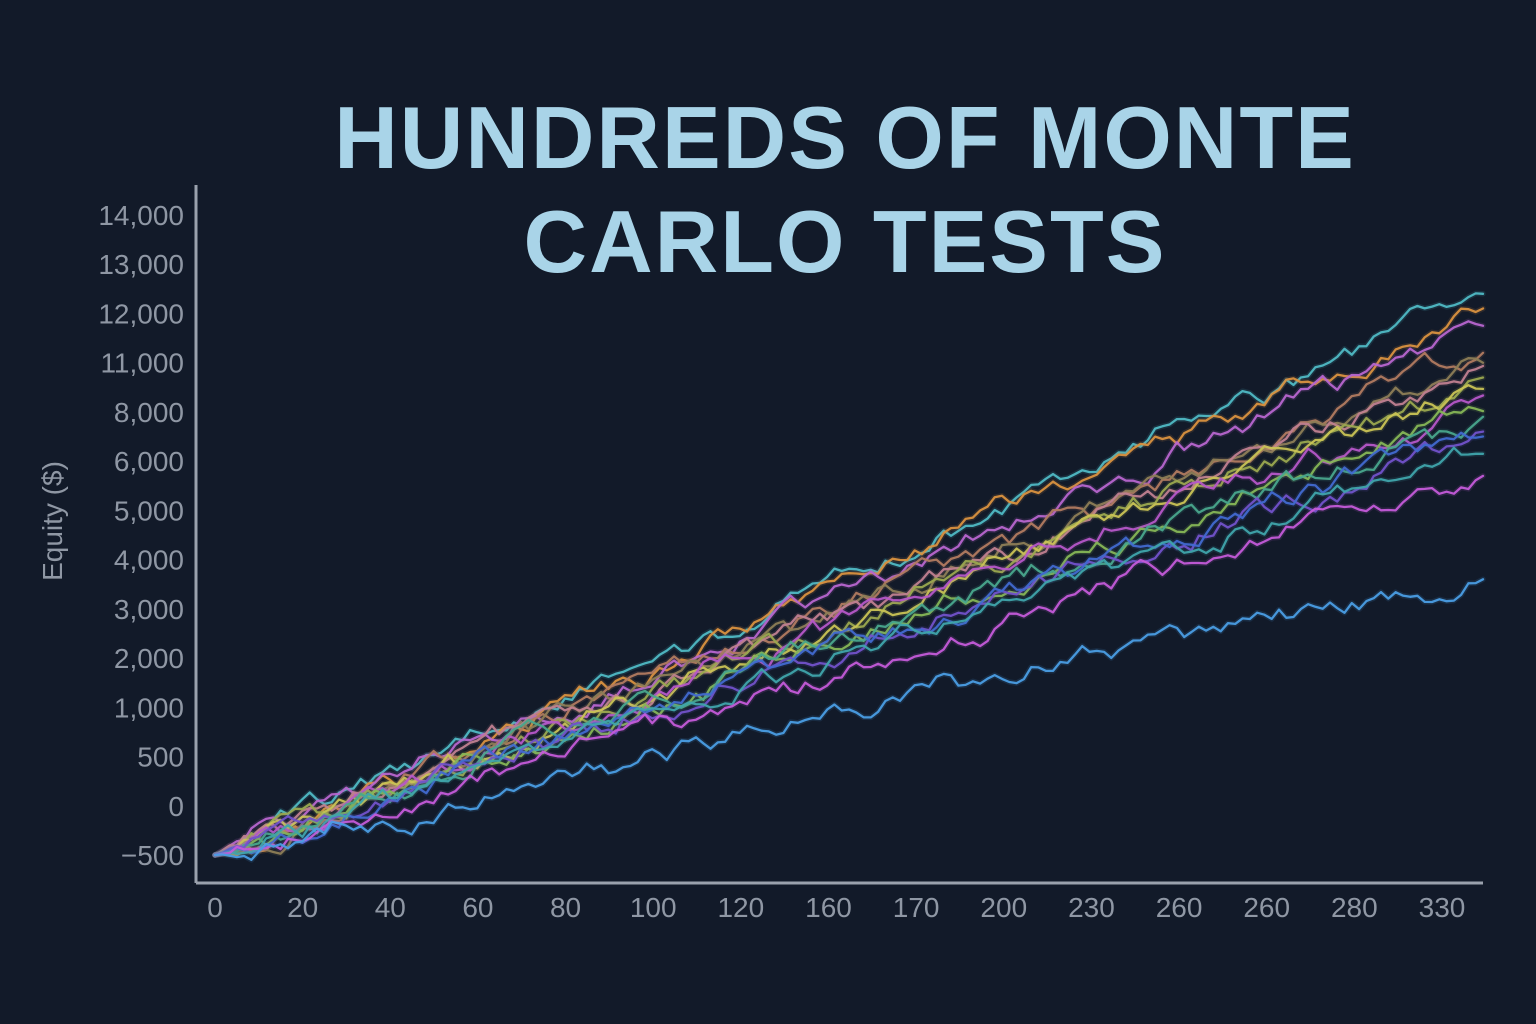  What do you see at coordinates (142, 363) in the screenshot?
I see `y-tick-label: 11,000` at bounding box center [142, 363].